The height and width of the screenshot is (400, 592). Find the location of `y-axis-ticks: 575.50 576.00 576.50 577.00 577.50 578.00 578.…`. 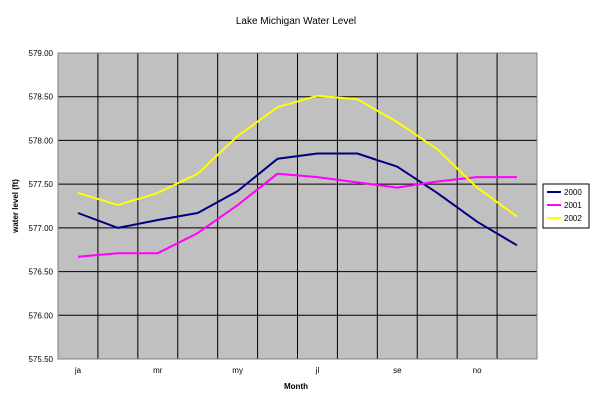

y-axis-ticks: 575.50 576.00 576.50 577.00 577.50 578.00 578.… is located at coordinates (41, 206).